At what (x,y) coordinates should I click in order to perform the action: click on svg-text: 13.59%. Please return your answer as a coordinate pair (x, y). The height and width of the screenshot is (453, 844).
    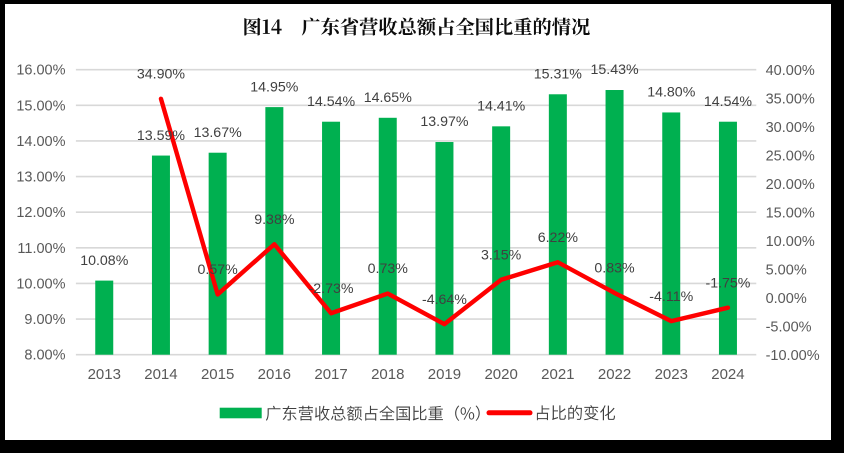
    Looking at the image, I should click on (161, 136).